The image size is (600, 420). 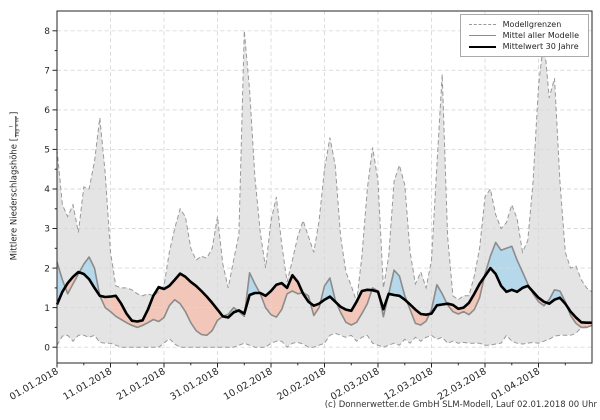 I want to click on legend-label: Mittelwert 30 Jahre, so click(x=540, y=46).